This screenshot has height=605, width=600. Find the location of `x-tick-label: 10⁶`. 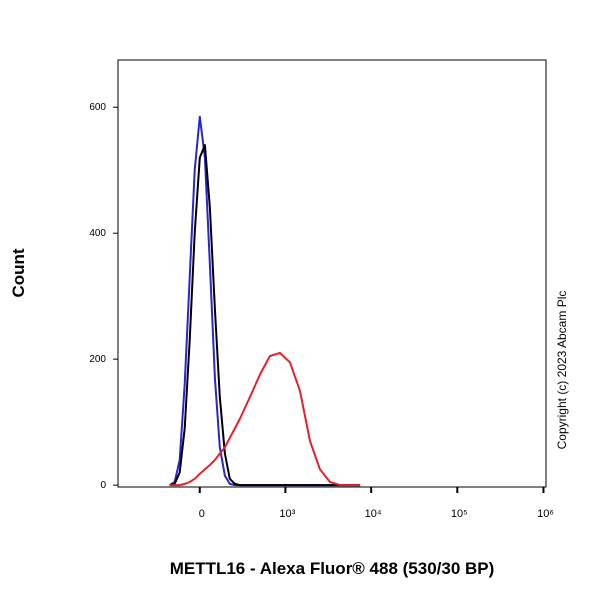

x-tick-label: 10⁶ is located at coordinates (545, 514).